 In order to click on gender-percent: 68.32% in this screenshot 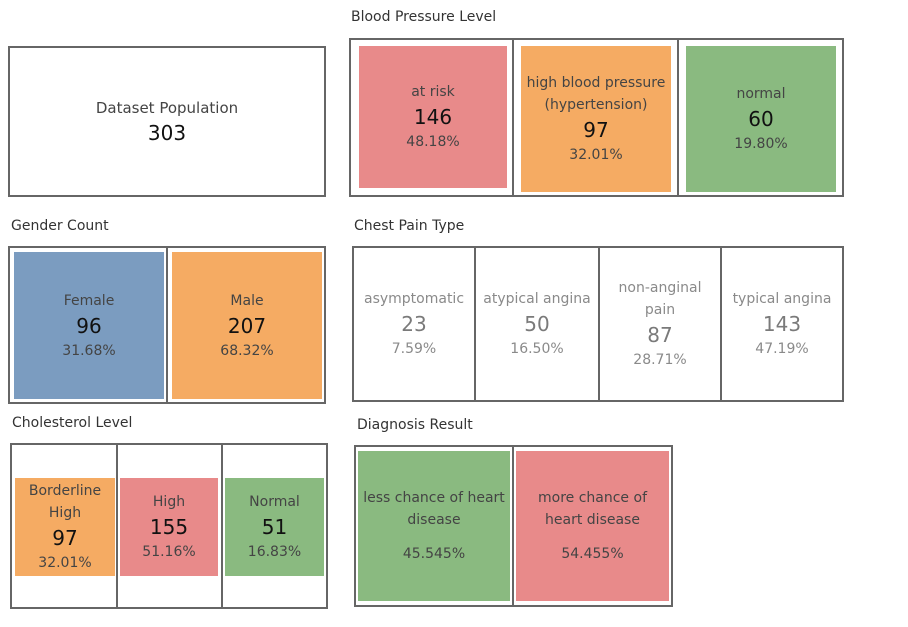, I will do `click(247, 350)`.